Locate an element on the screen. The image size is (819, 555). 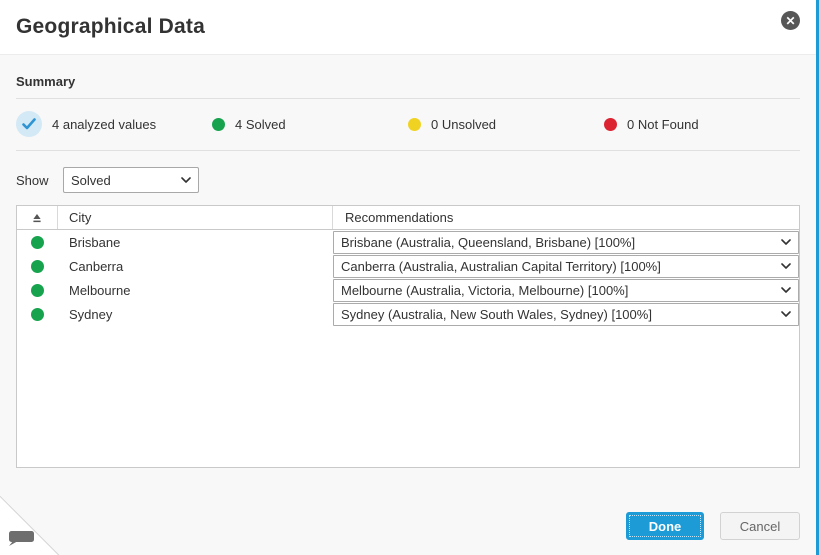
comment-bubble-icon is located at coordinates (21, 541).